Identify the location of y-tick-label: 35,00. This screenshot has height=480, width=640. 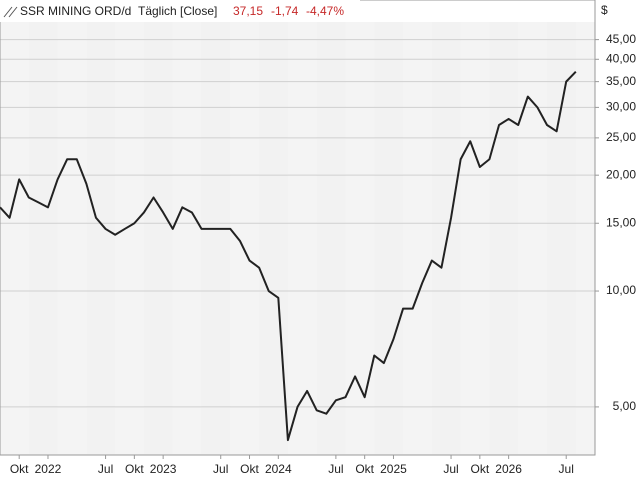
(621, 81).